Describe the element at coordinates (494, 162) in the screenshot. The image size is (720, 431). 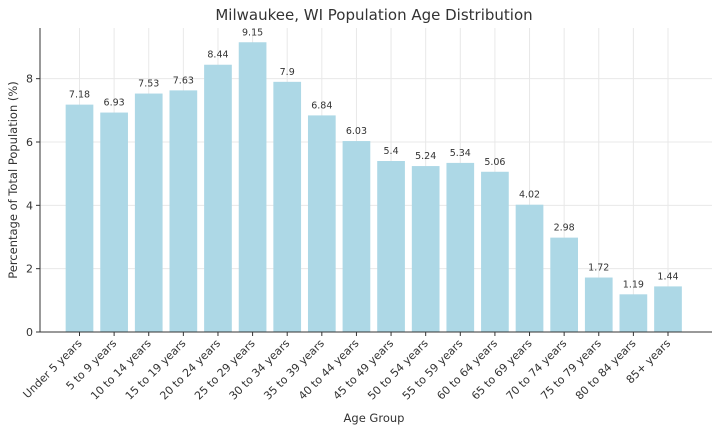
I see `data-label: 5.06` at that location.